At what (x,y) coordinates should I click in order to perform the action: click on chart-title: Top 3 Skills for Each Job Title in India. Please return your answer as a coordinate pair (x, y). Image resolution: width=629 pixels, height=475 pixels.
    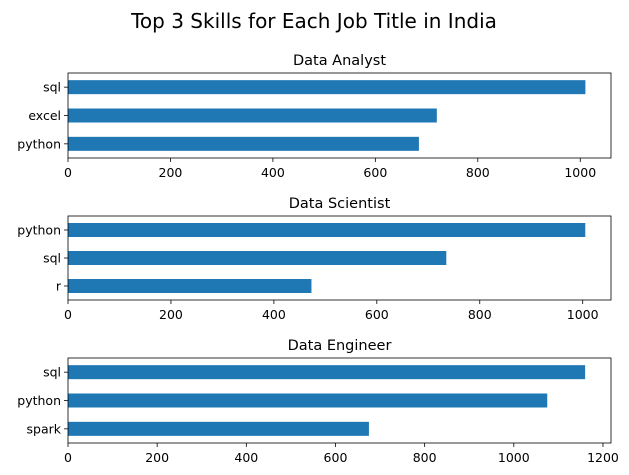
    Looking at the image, I should click on (313, 21).